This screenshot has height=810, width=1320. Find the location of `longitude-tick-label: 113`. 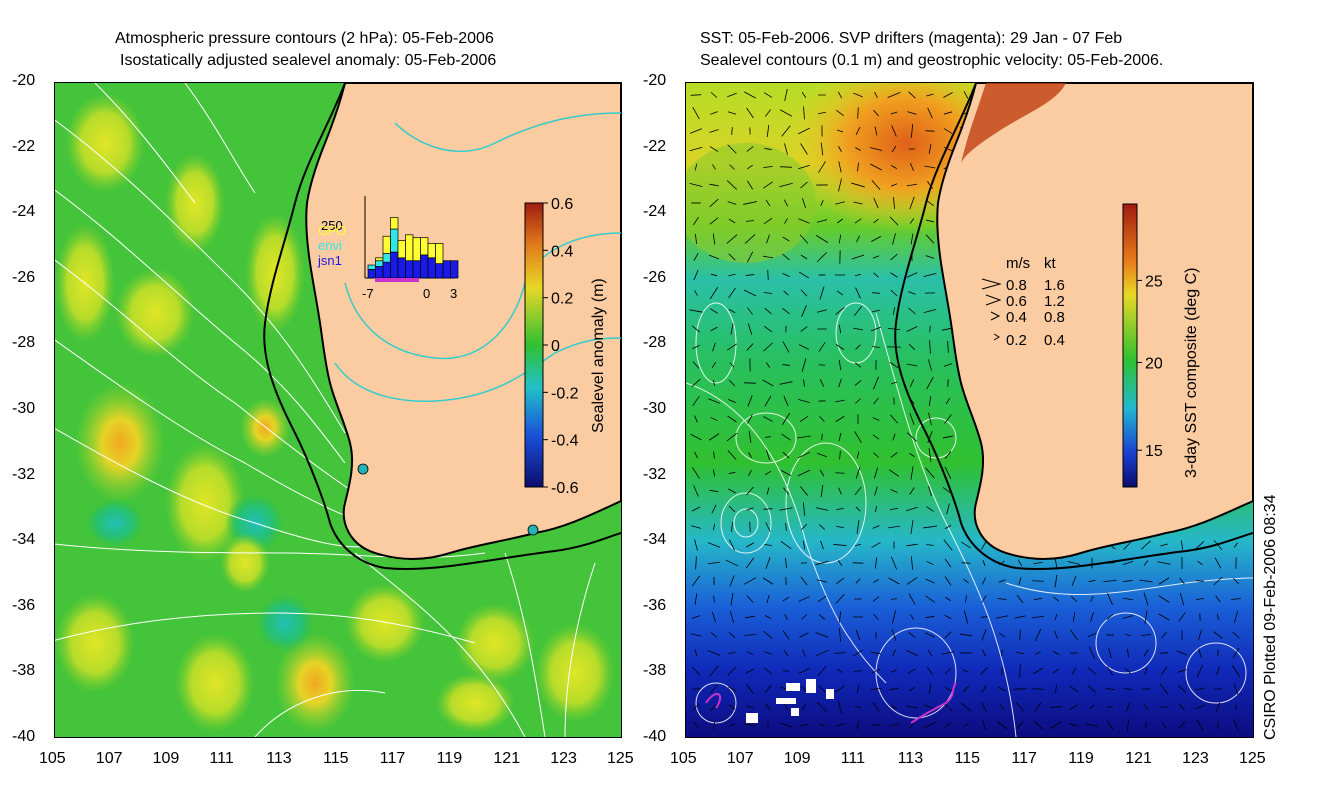

longitude-tick-label: 113 is located at coordinates (910, 758).